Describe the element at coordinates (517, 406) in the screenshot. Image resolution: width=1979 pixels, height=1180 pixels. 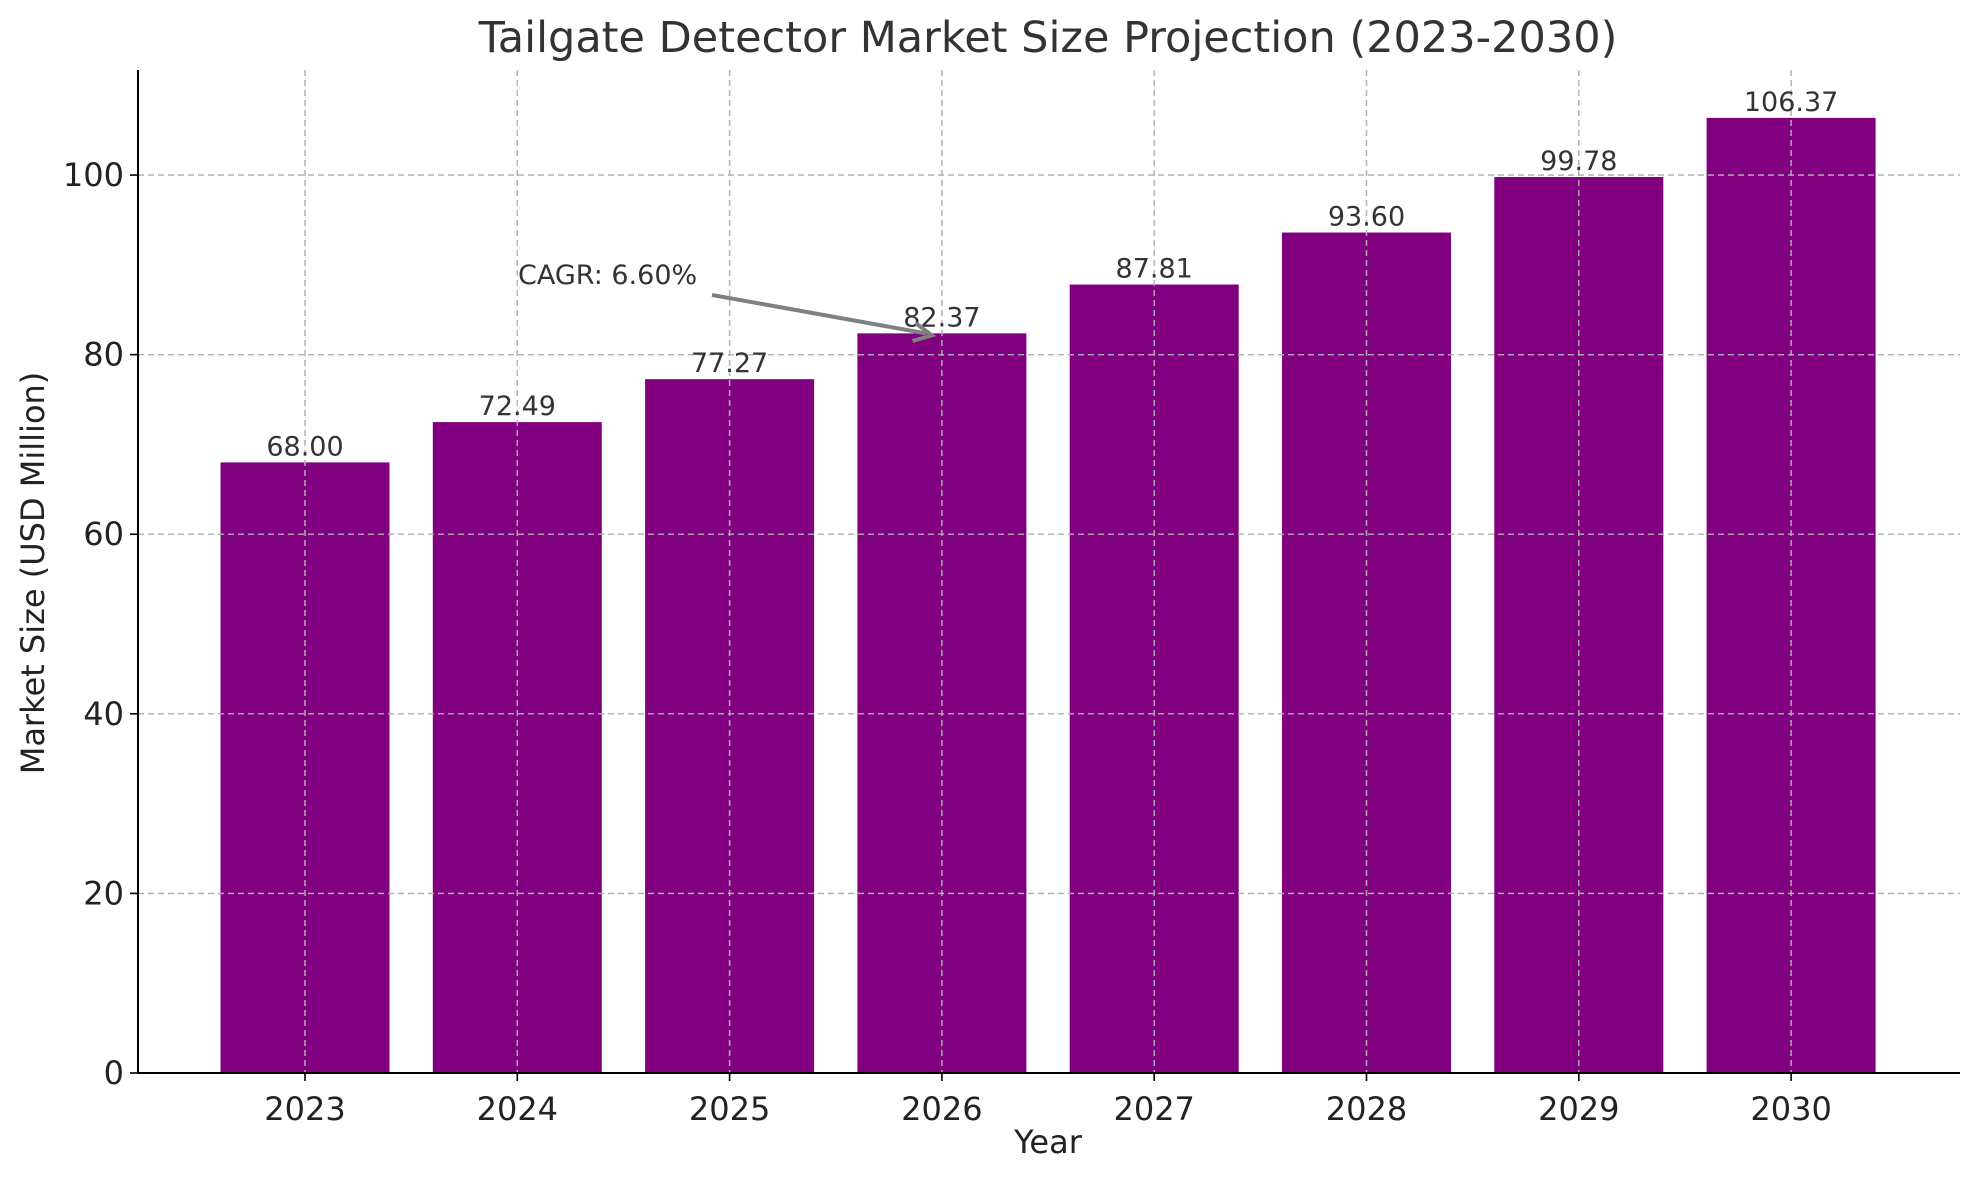
I see `data-label-2024: 72.49` at that location.